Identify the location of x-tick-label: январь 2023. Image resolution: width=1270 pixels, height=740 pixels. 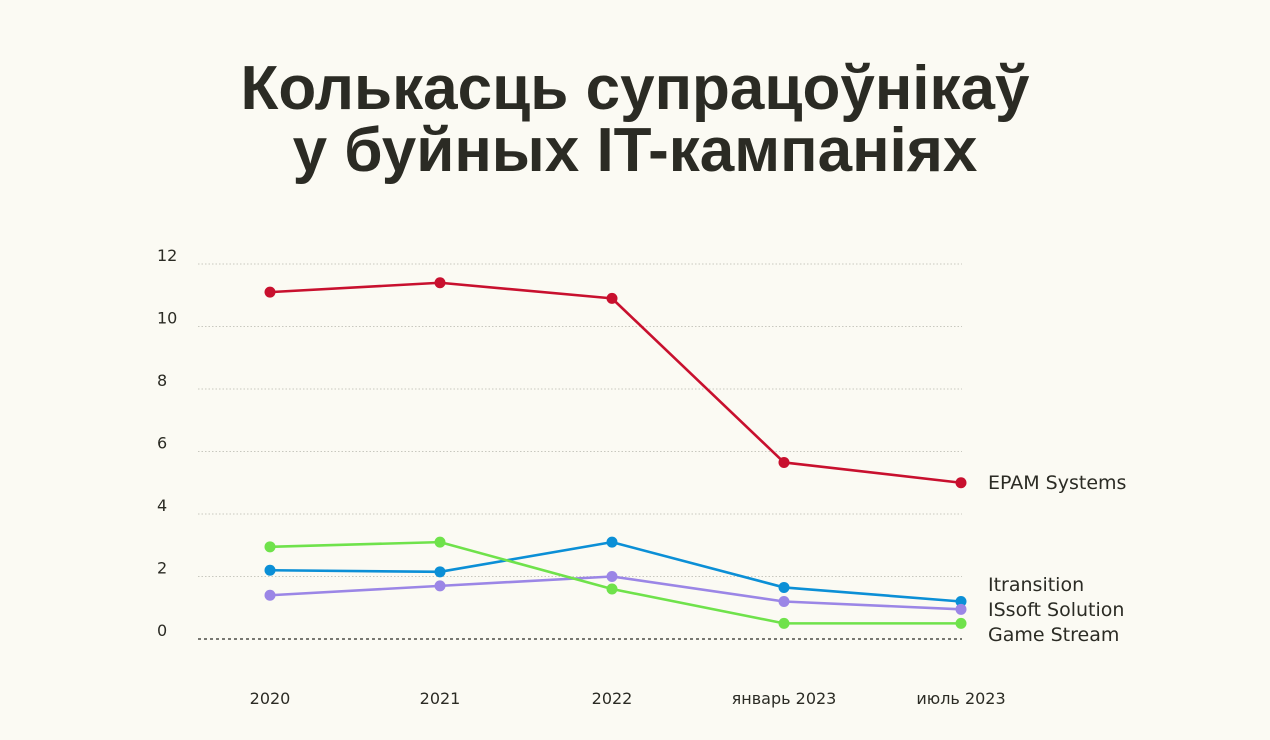
(784, 698).